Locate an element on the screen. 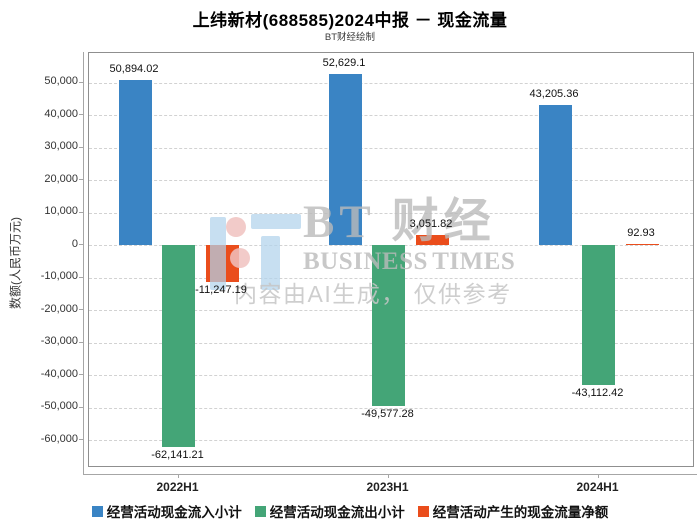 The width and height of the screenshot is (700, 524). y-tick-label: 40,000 is located at coordinates (61, 113).